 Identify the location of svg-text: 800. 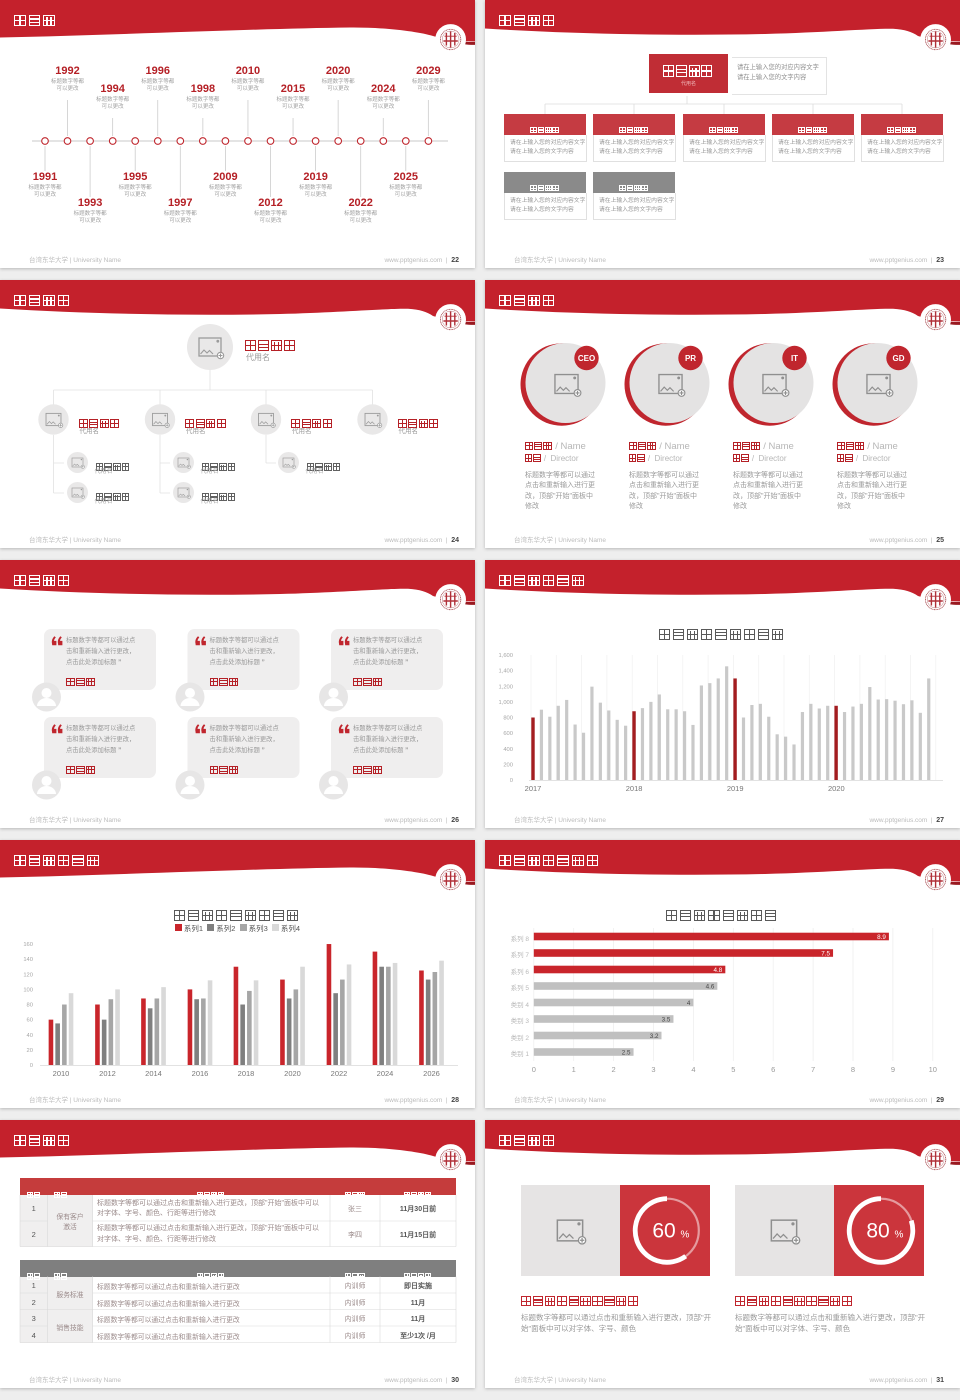
(508, 719).